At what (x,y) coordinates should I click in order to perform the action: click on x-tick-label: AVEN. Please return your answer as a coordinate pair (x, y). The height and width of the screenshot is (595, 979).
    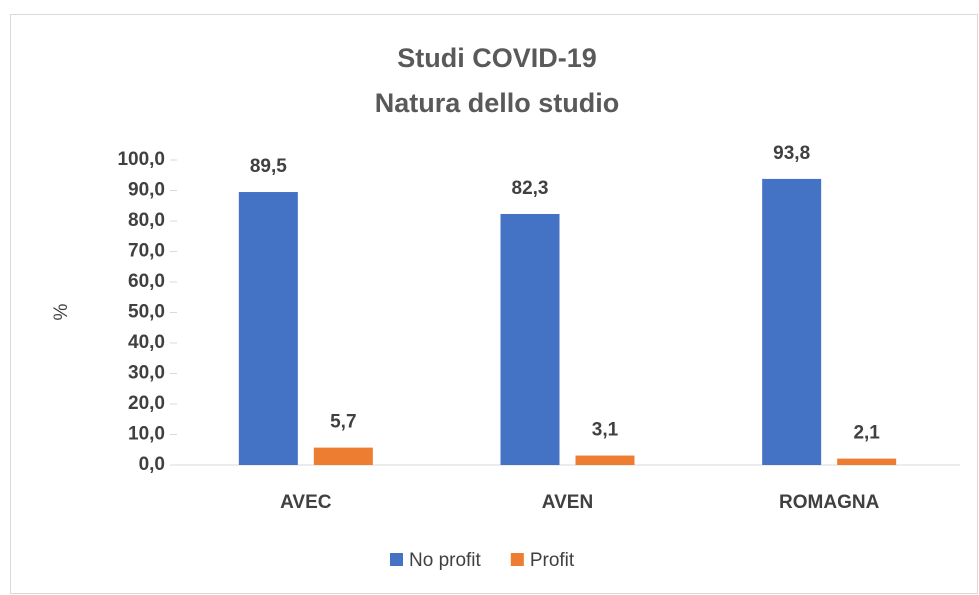
    Looking at the image, I should click on (567, 502).